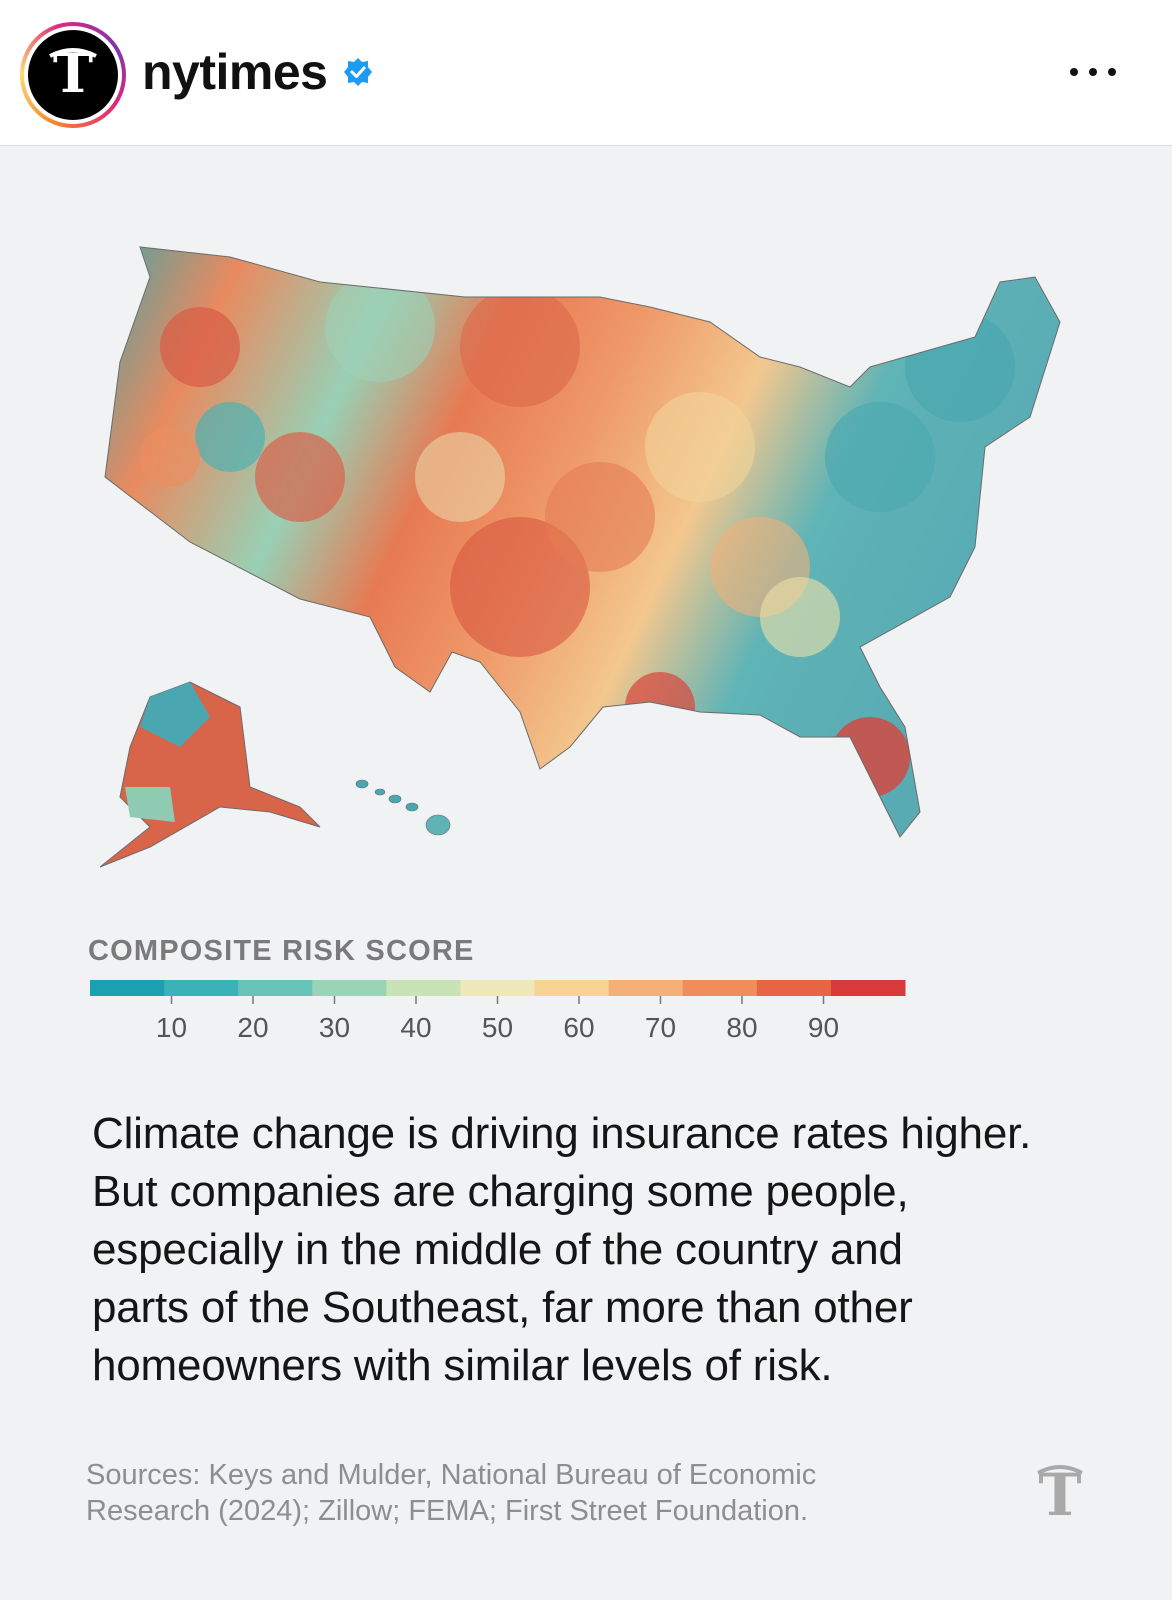  Describe the element at coordinates (742, 1027) in the screenshot. I see `legend-tick-label: 80` at that location.